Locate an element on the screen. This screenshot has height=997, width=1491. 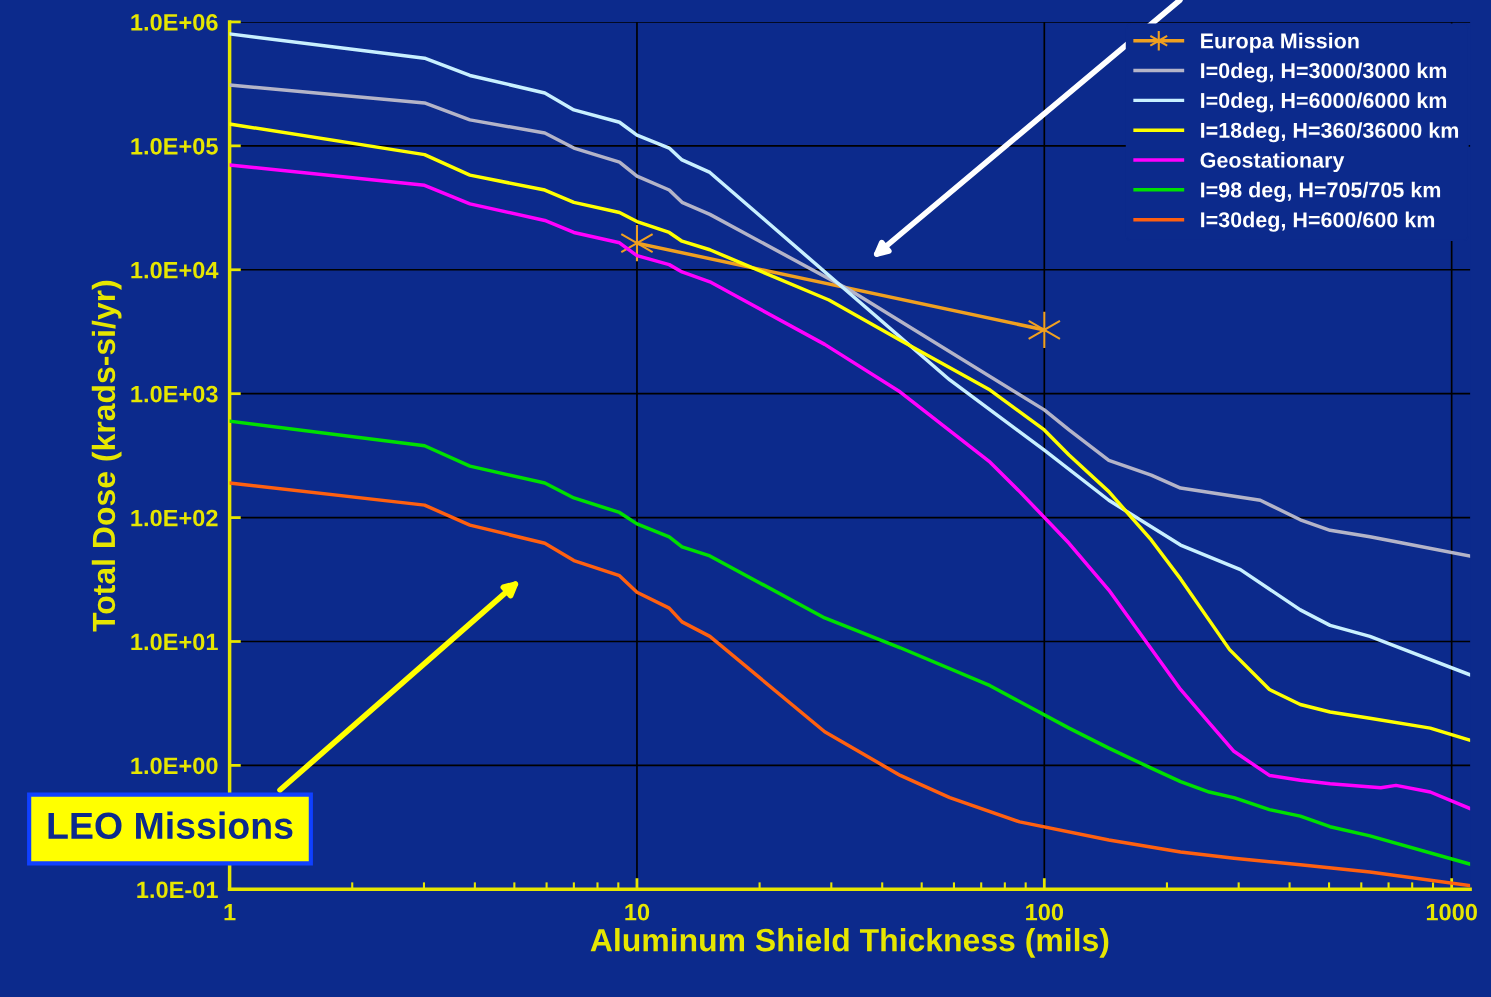
legend-label: I=30deg, H=600/600 km is located at coordinates (1318, 221).